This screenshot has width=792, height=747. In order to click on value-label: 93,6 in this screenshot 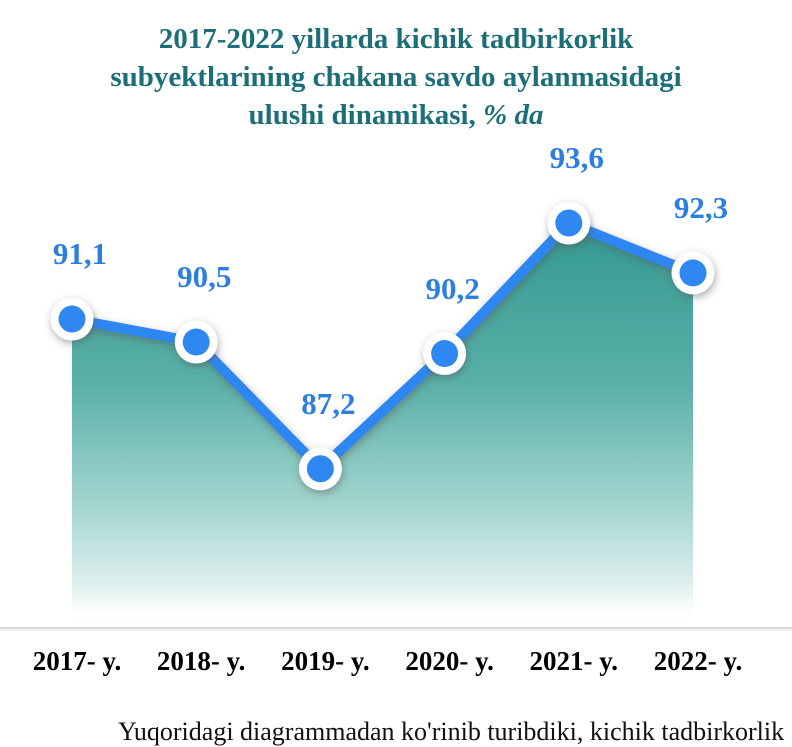, I will do `click(576, 157)`.